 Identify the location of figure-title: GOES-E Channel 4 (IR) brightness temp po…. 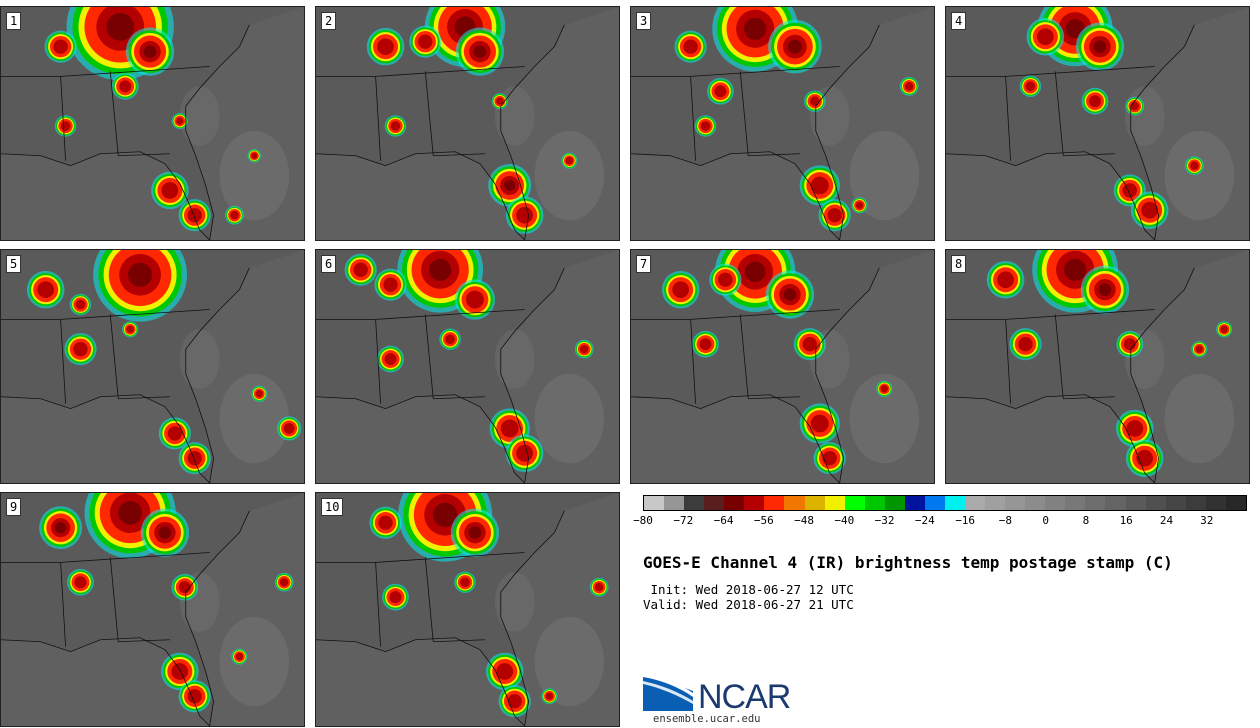
(908, 562).